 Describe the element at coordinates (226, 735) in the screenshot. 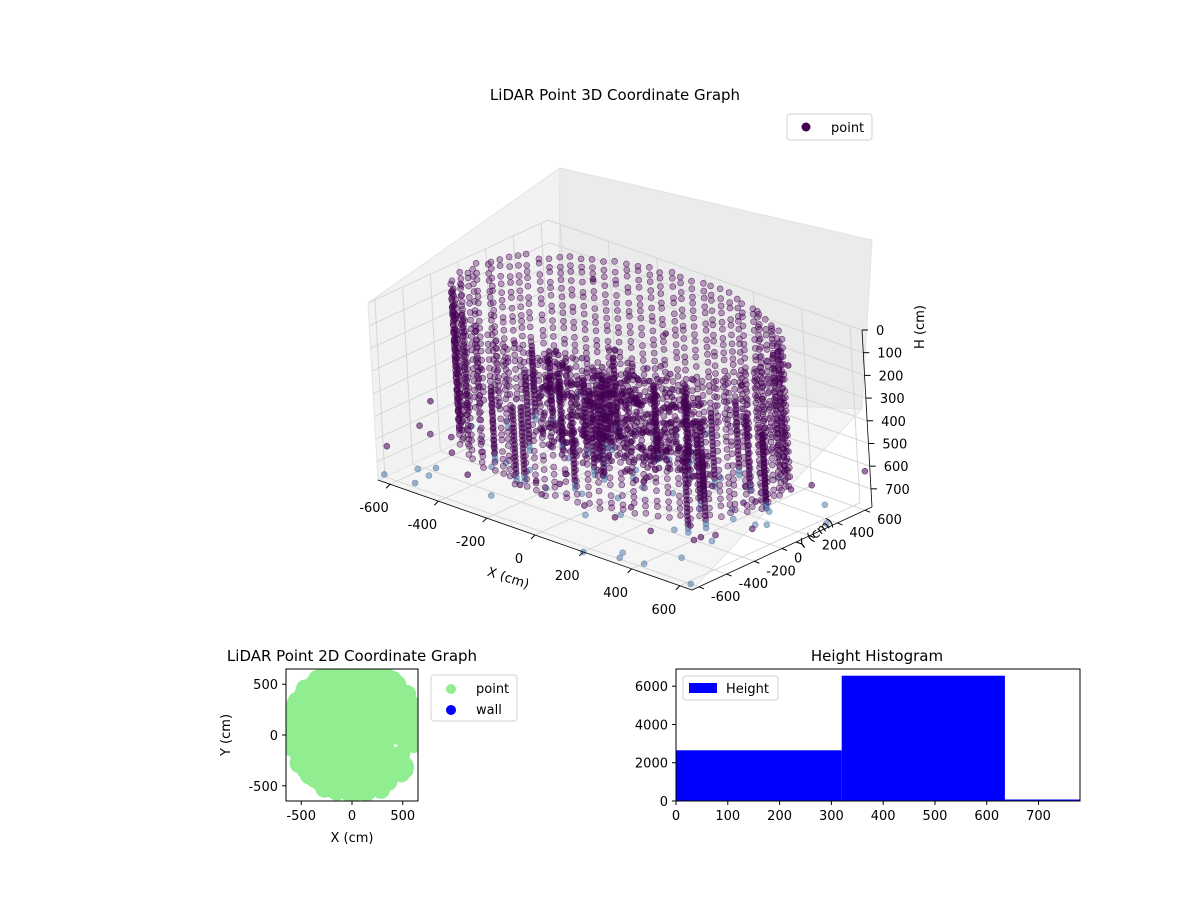

I see `2d-y-axis-label: Y (cm)` at that location.